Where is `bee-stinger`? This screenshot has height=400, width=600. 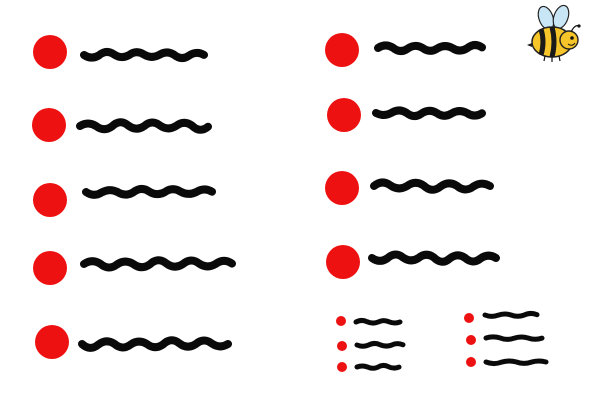 bee-stinger is located at coordinates (529, 45).